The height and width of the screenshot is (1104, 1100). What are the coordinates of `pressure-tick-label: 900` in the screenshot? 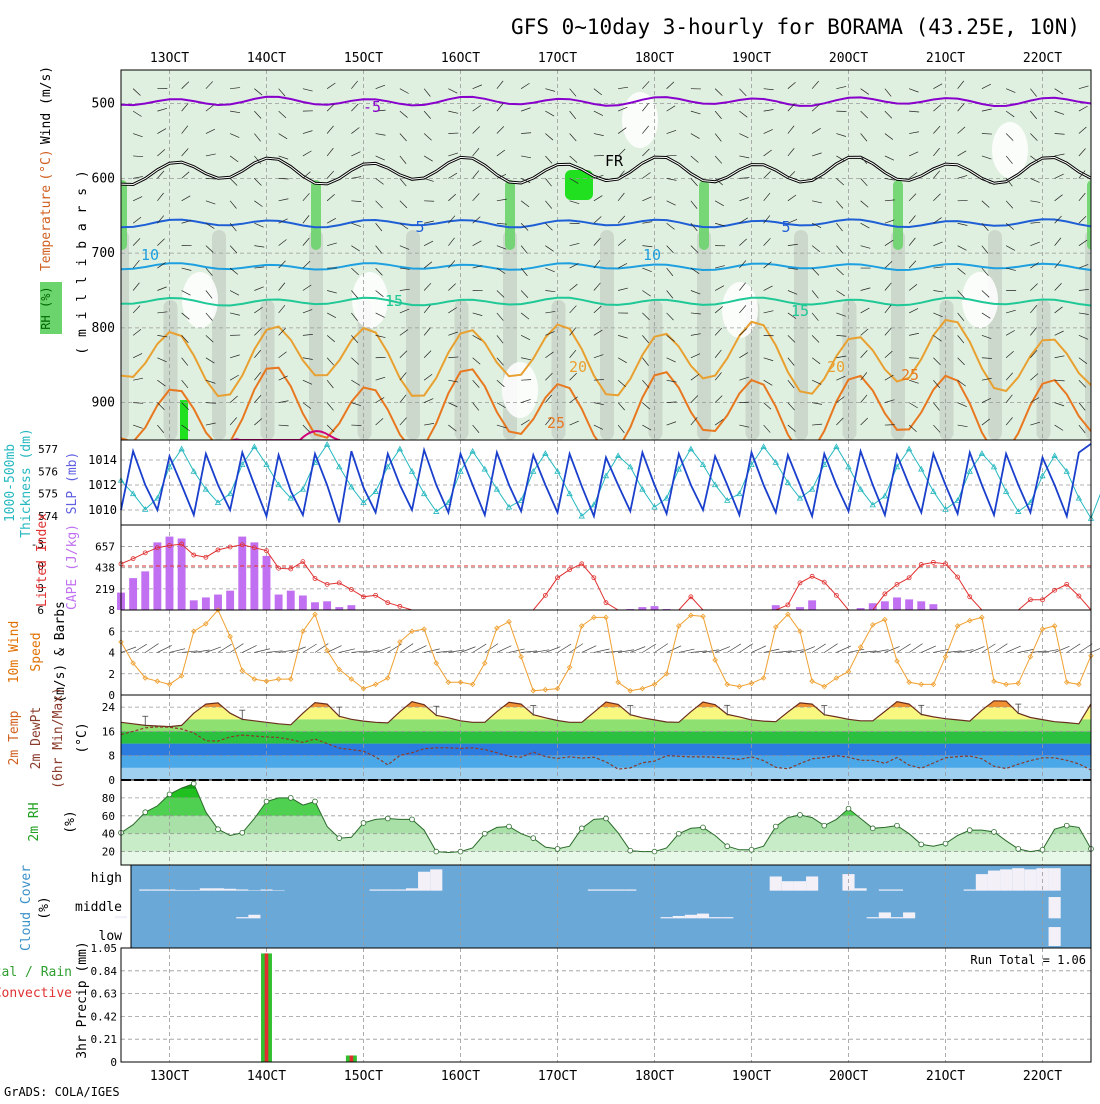 It's located at (103, 403).